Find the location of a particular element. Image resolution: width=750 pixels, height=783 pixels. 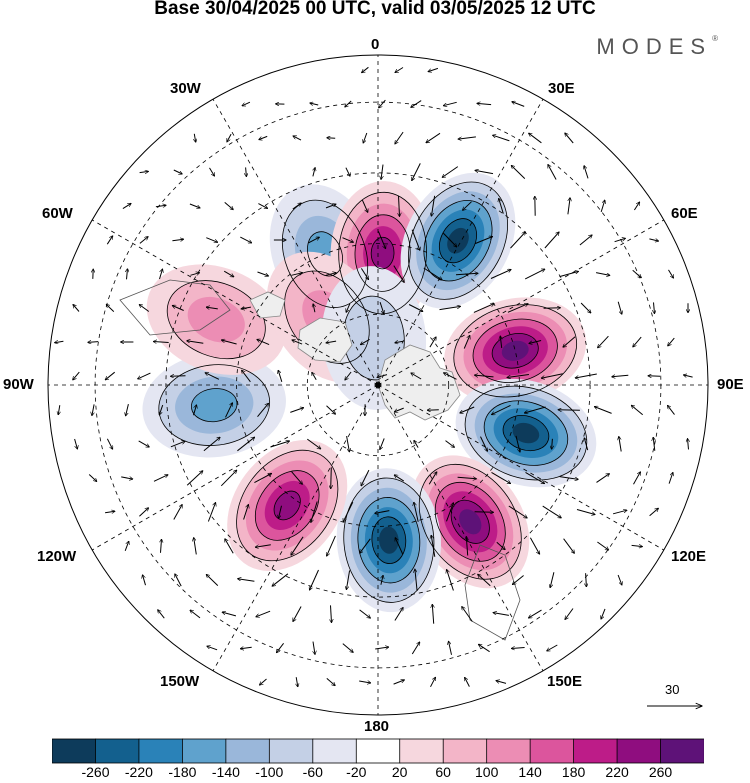

vector-scale-label: 30 is located at coordinates (672, 689).